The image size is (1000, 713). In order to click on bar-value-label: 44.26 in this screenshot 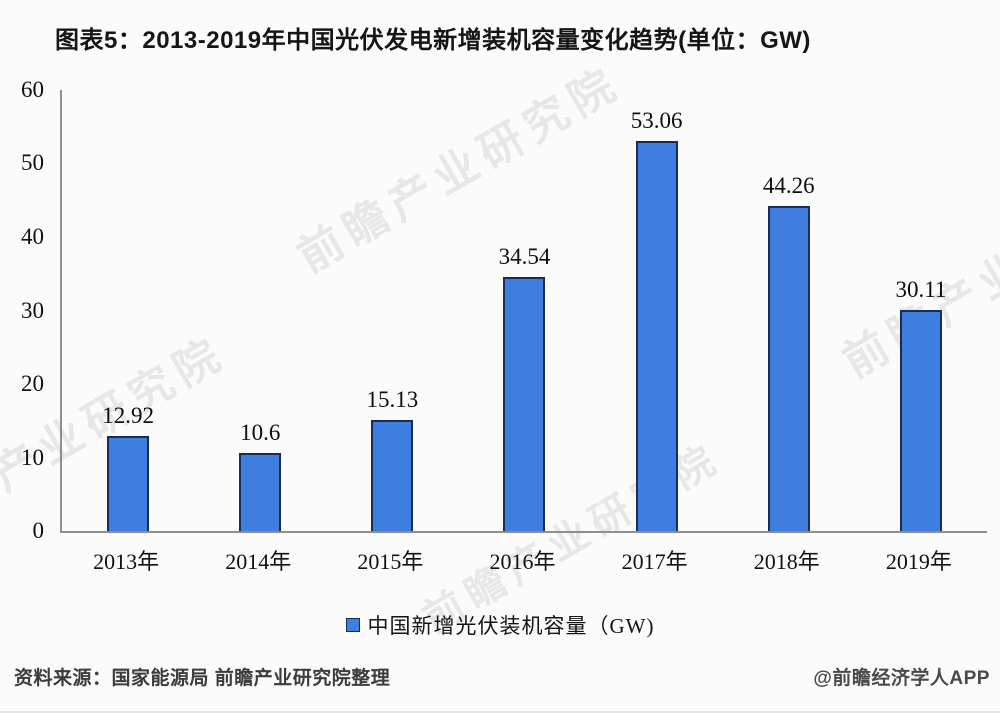, I will do `click(788, 185)`.